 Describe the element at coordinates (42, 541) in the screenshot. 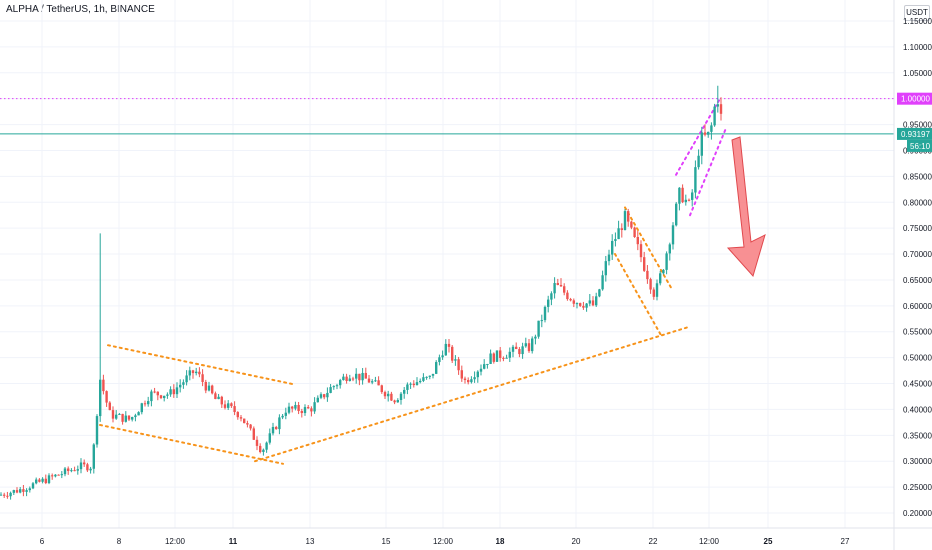

I see `time-tick-label: 6` at that location.